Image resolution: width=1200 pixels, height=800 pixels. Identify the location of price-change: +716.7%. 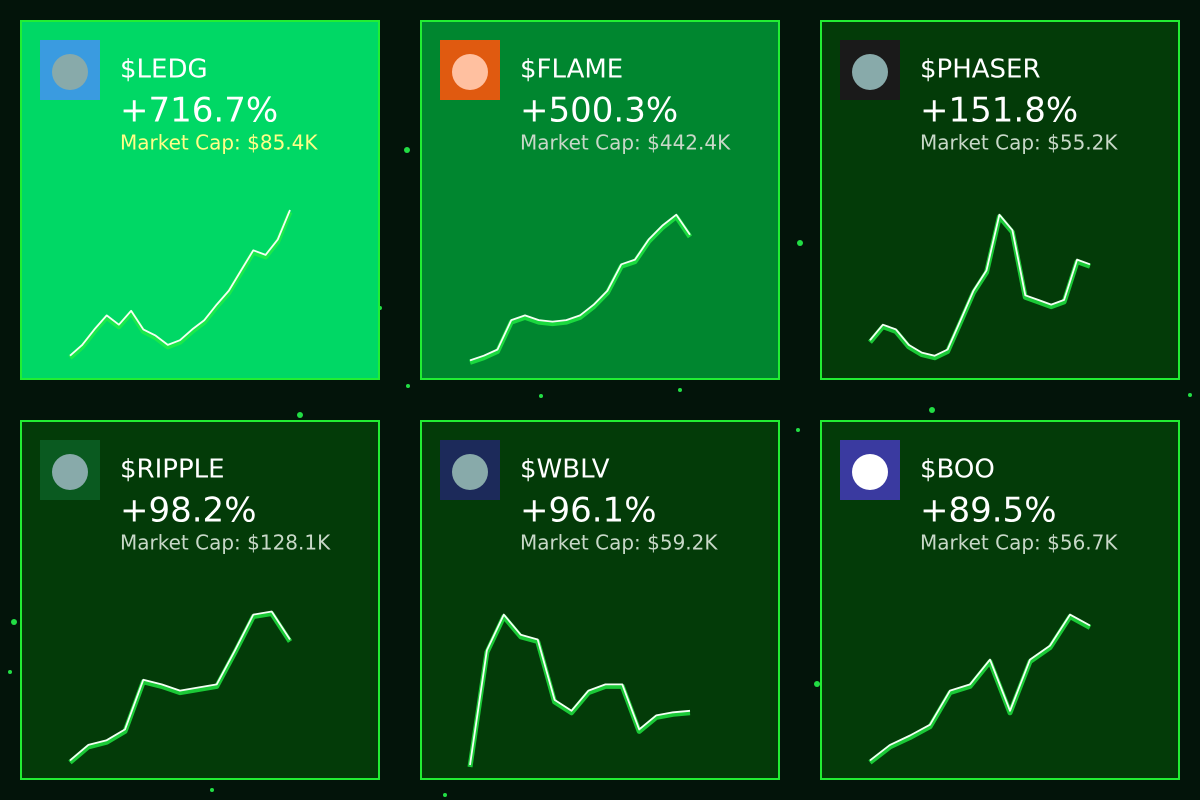
(199, 111).